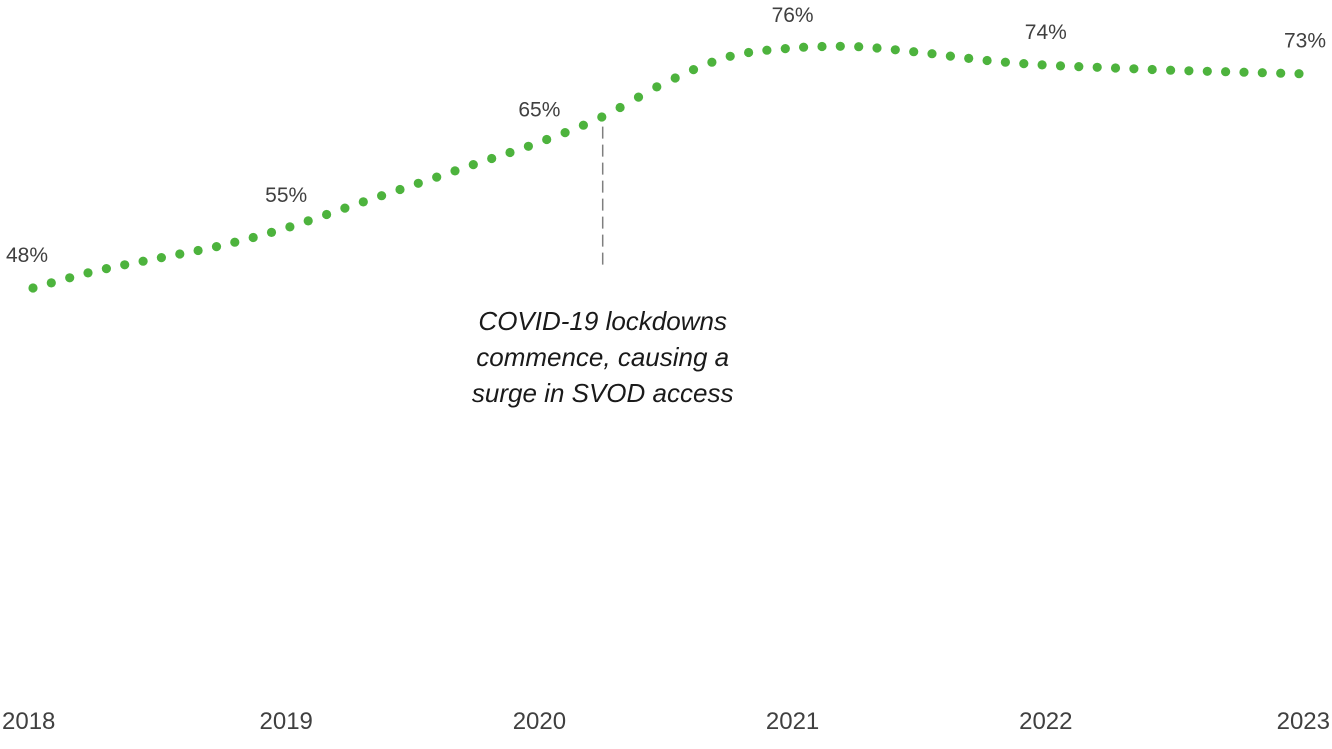  Describe the element at coordinates (793, 15) in the screenshot. I see `data-label: 76%` at that location.